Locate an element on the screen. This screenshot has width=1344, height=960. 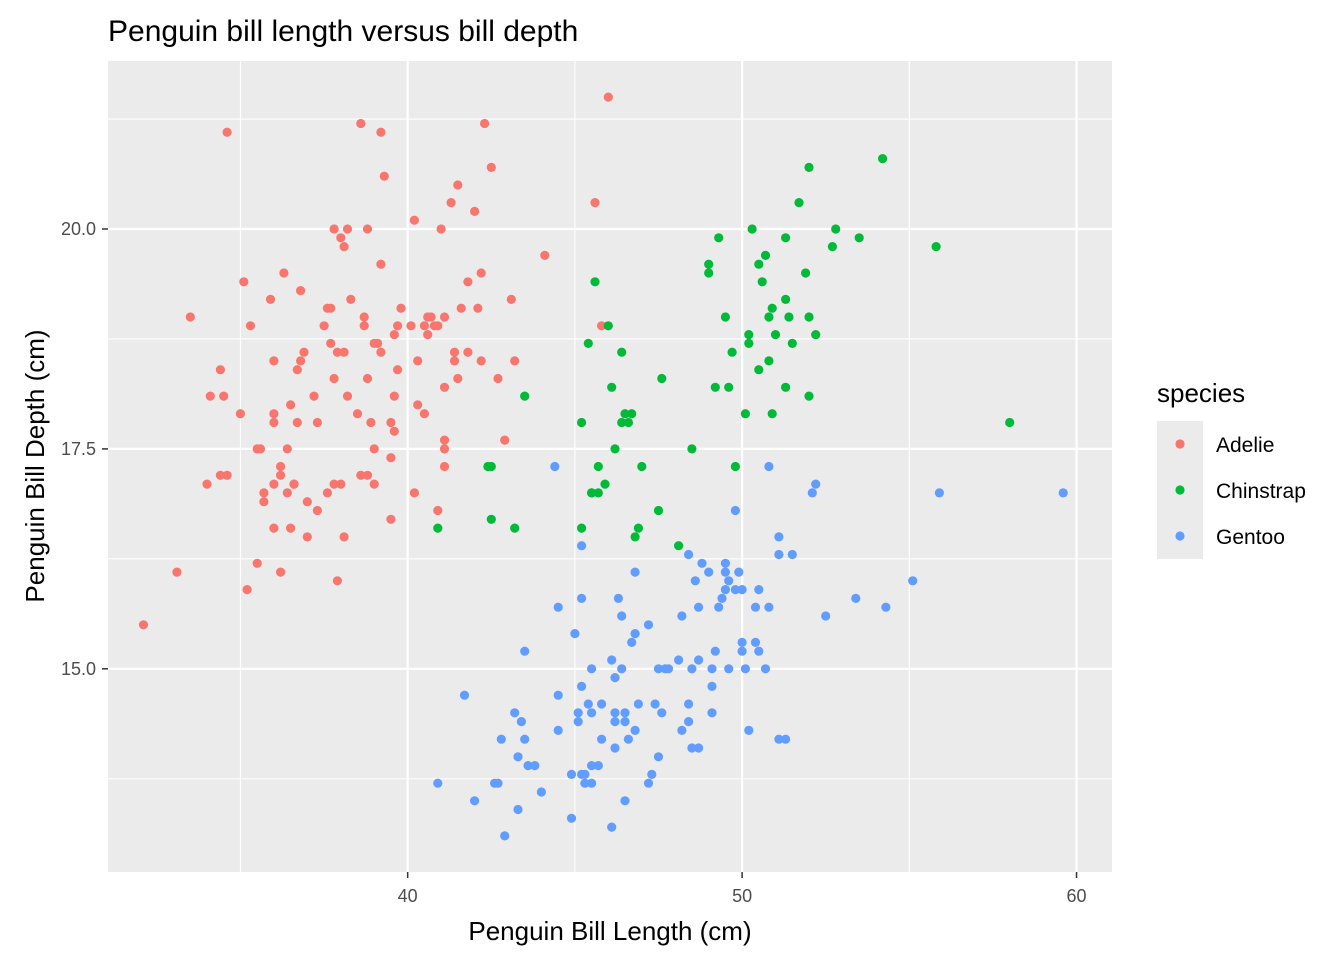
x-tick-label: 60 is located at coordinates (1077, 896).